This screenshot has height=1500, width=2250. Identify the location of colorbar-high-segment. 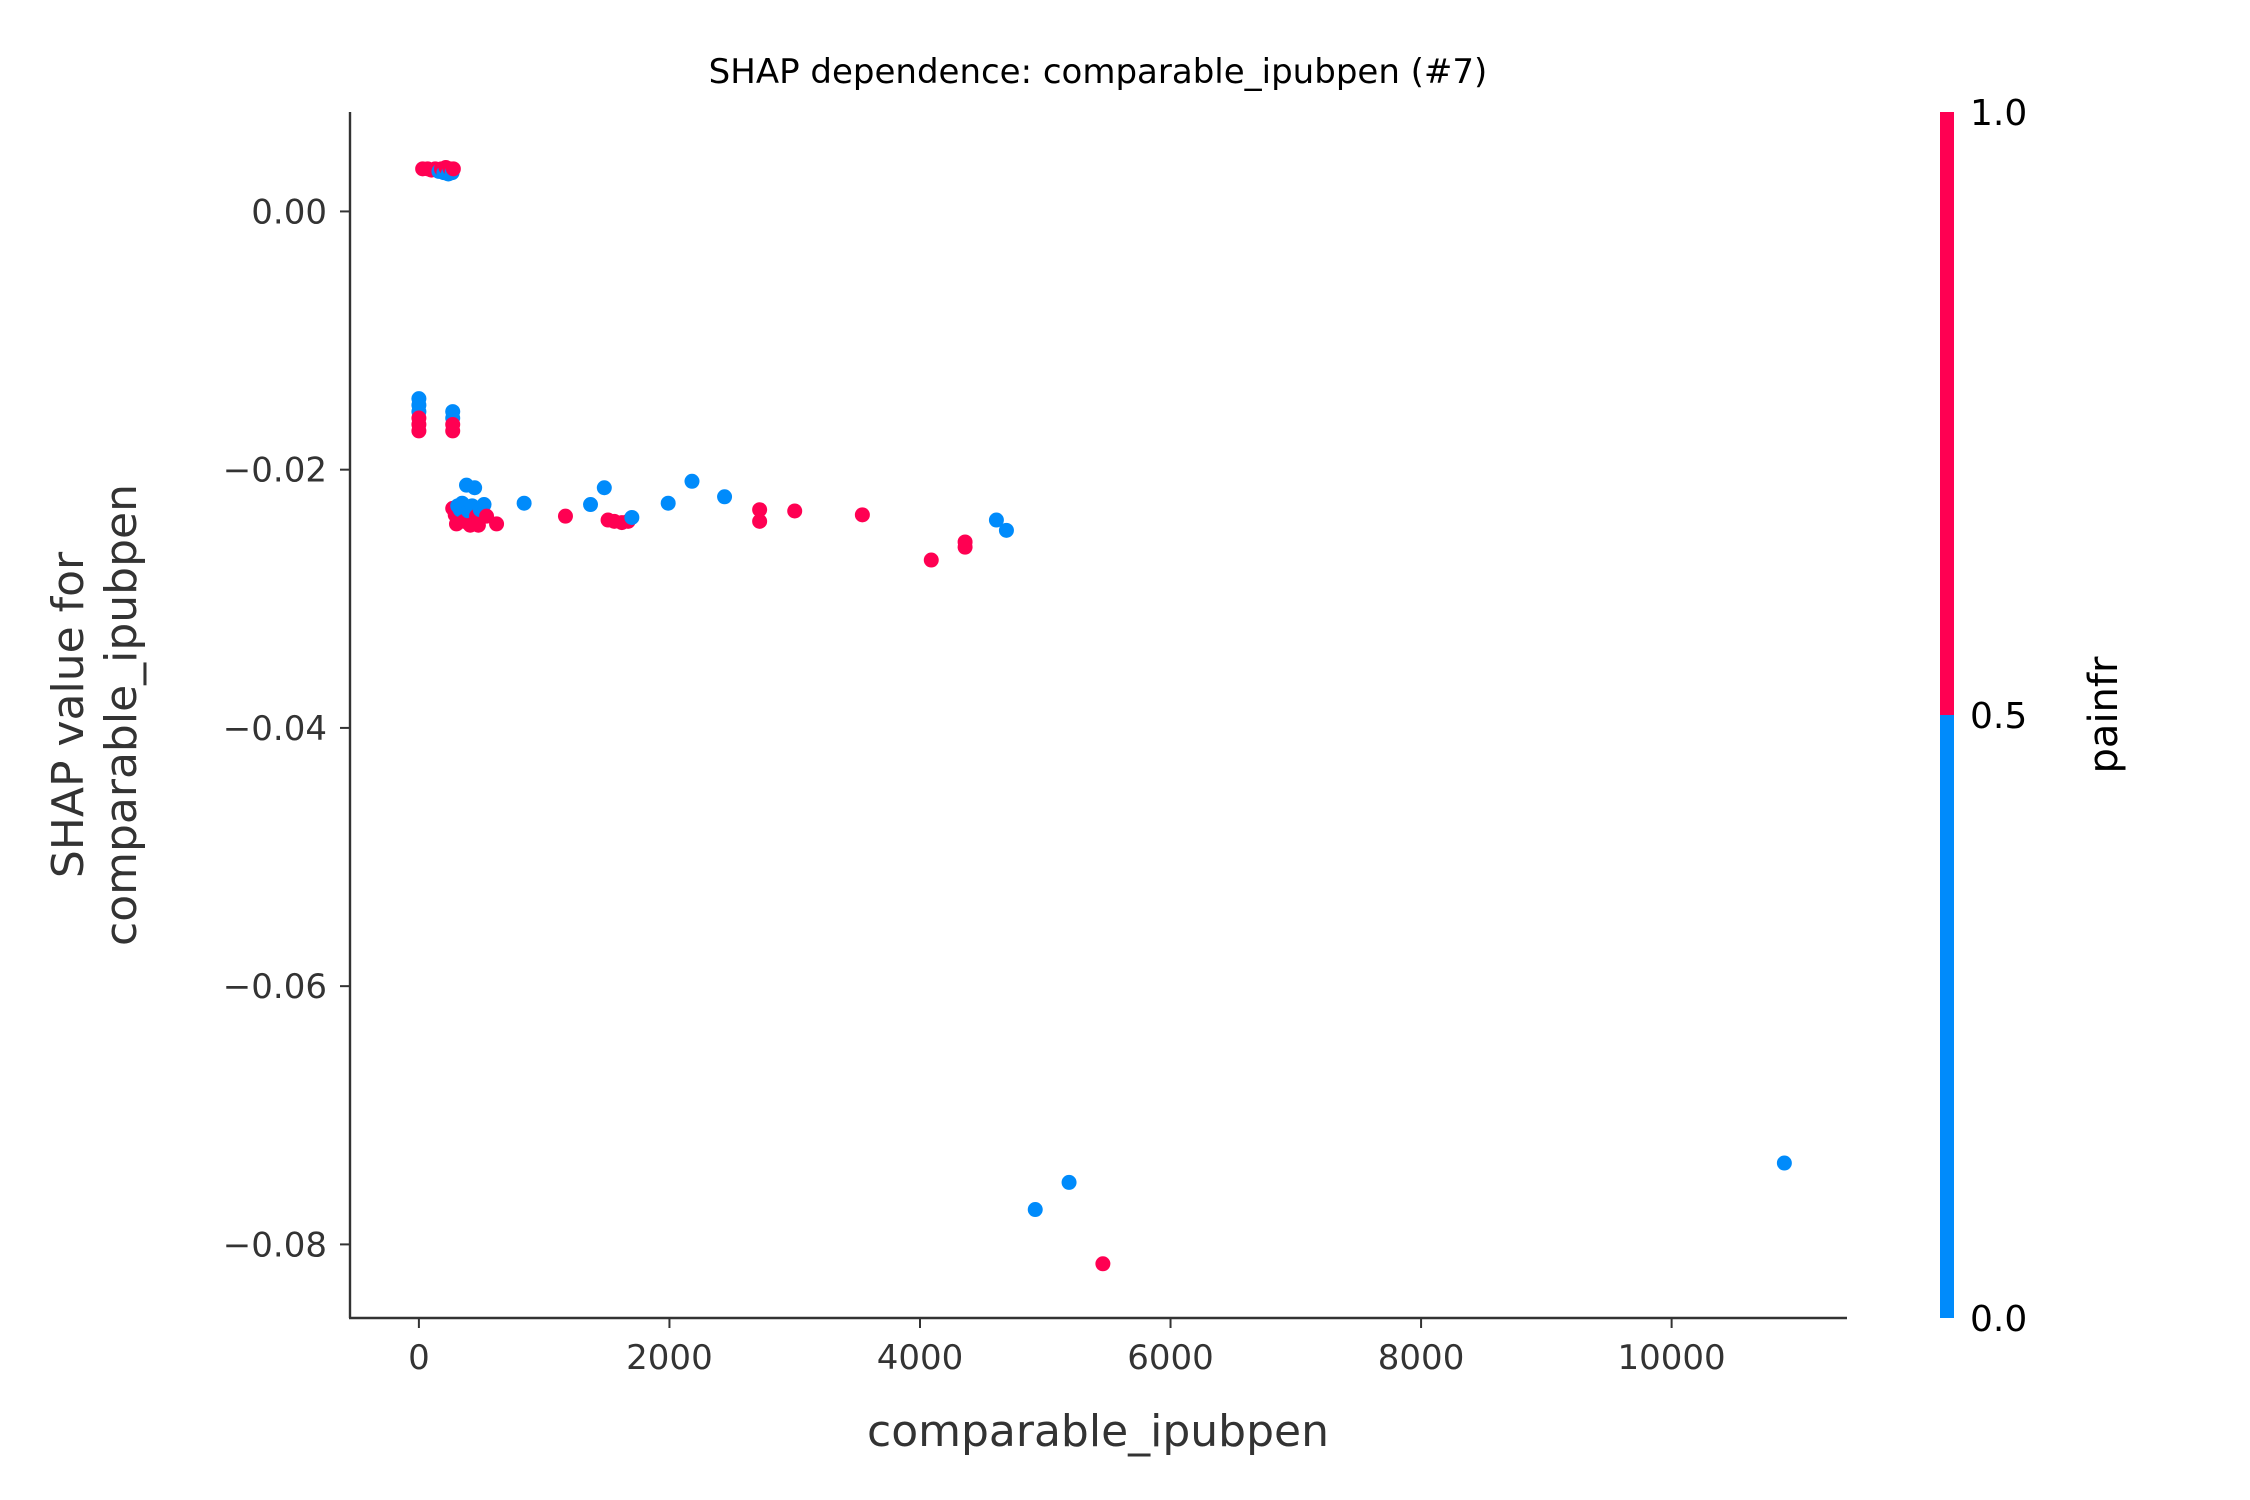
(1947, 413).